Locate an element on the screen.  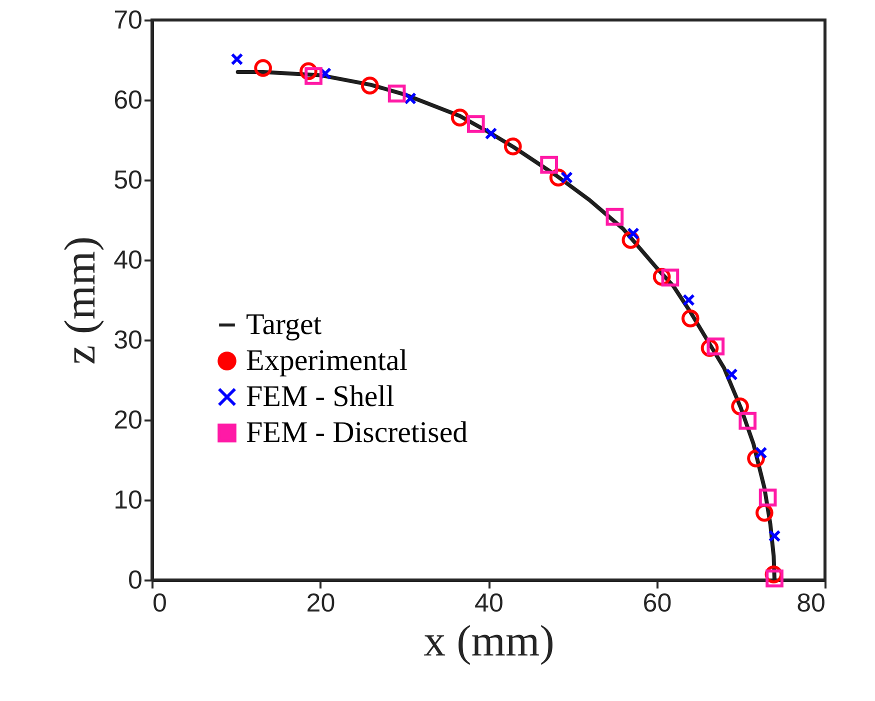
x-tick-label: 40 is located at coordinates (489, 603).